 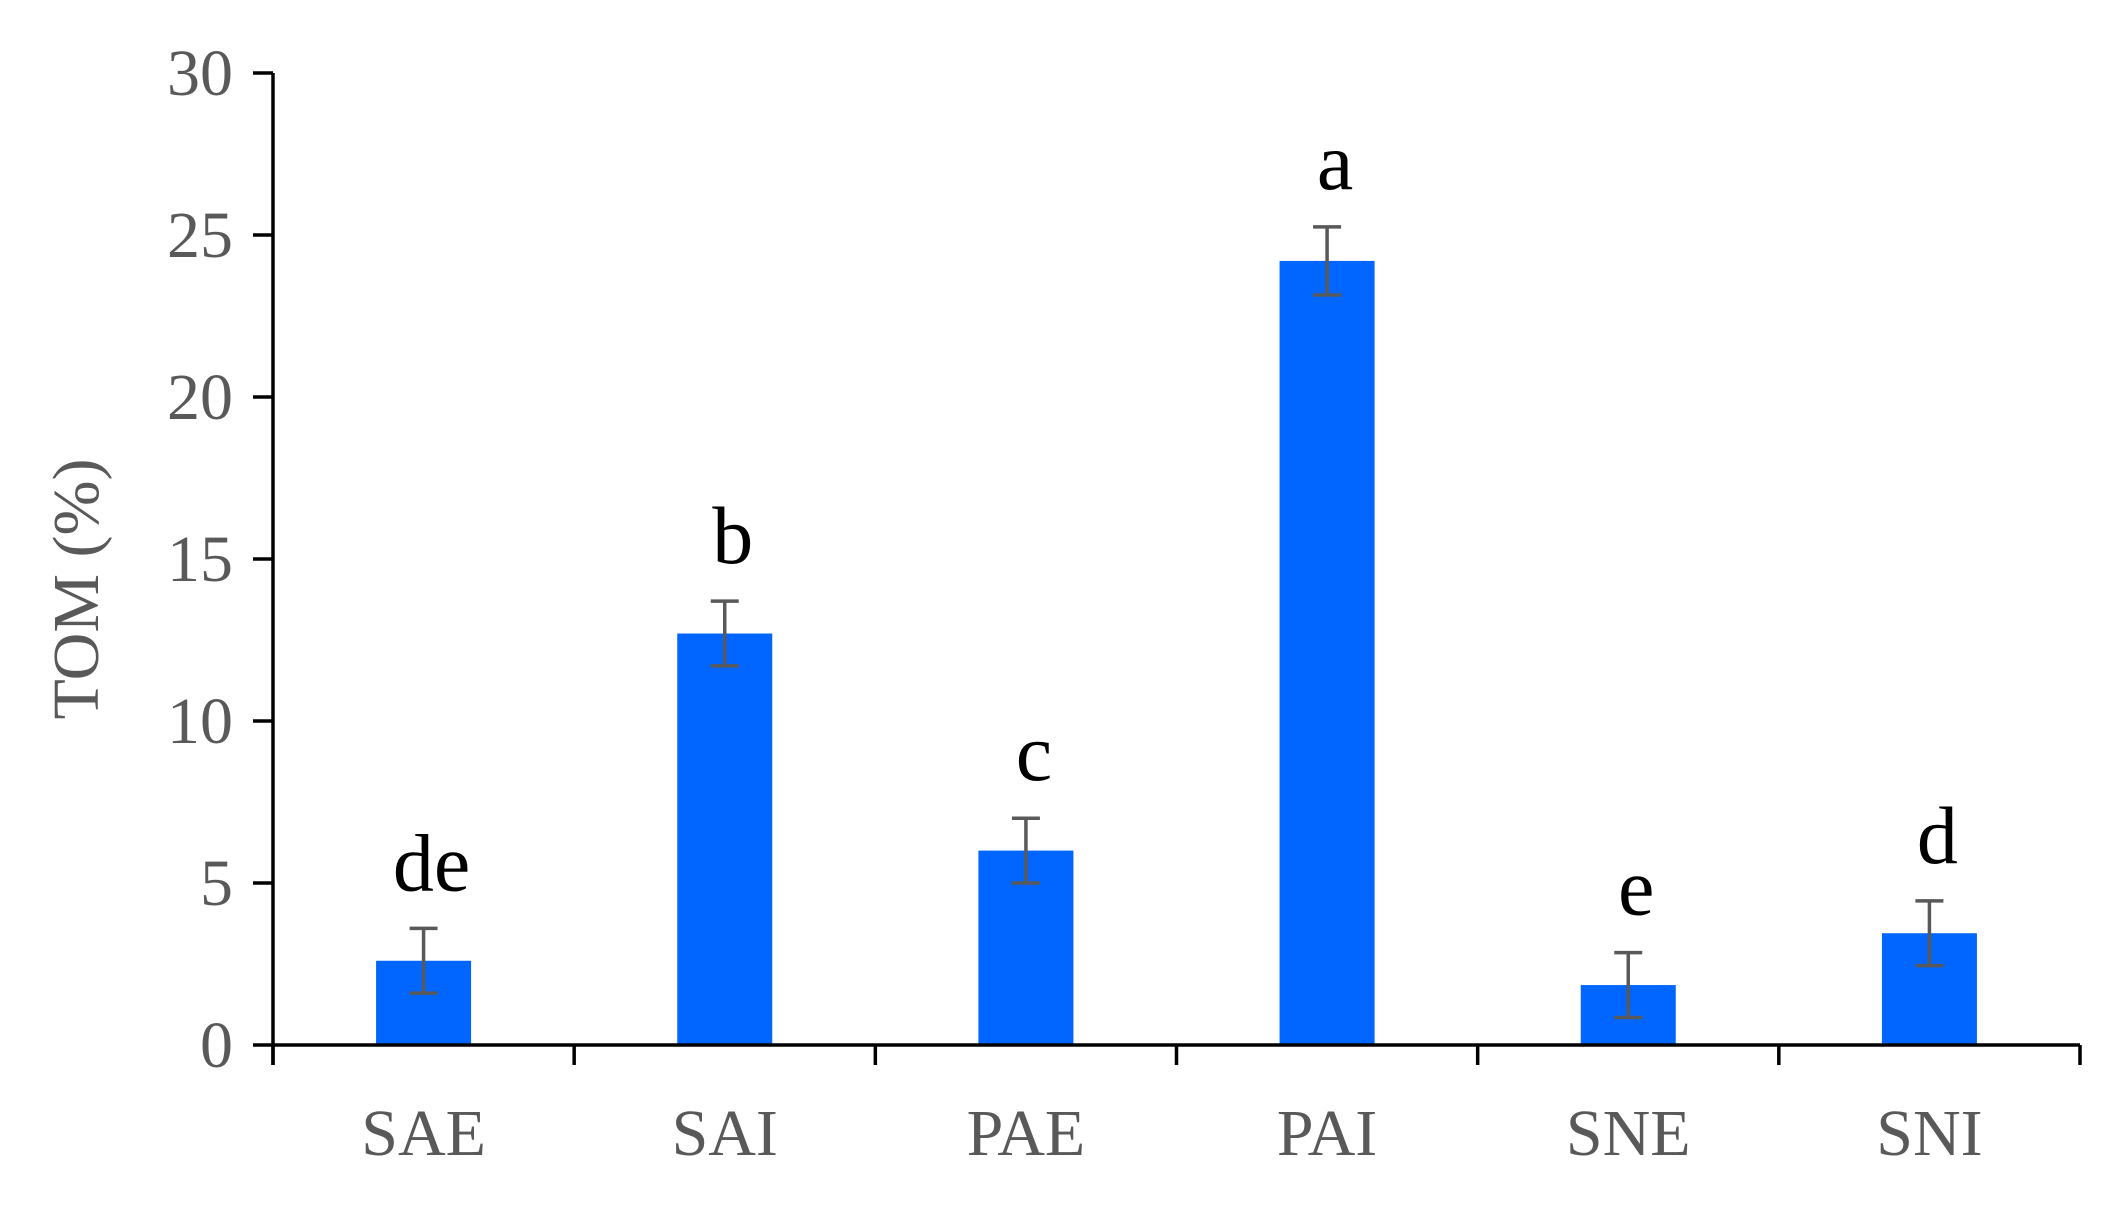 I want to click on y-tick-label: 30, so click(x=200, y=73).